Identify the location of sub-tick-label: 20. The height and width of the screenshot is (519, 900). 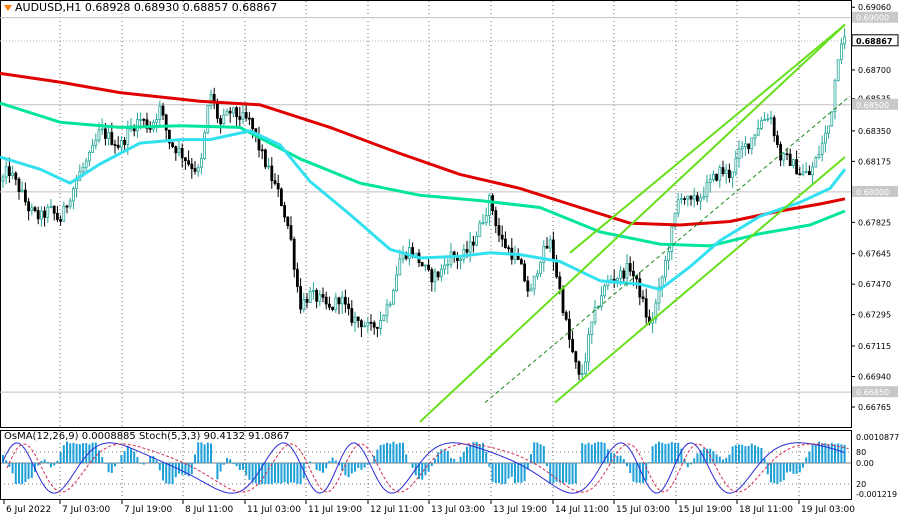
(861, 484).